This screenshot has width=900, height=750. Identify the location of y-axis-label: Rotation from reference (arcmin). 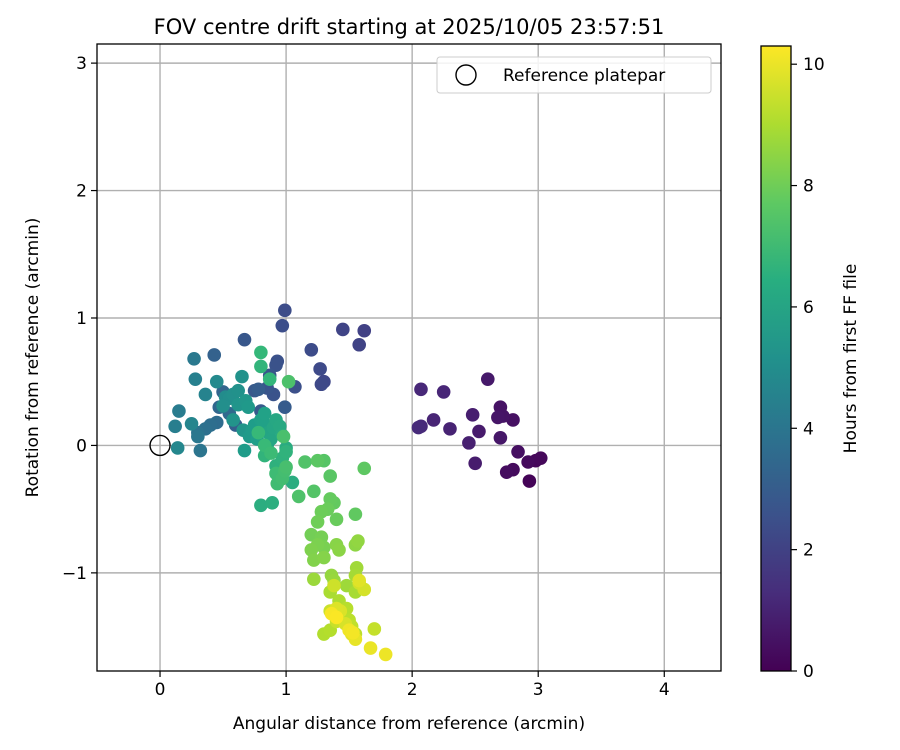
(33, 358).